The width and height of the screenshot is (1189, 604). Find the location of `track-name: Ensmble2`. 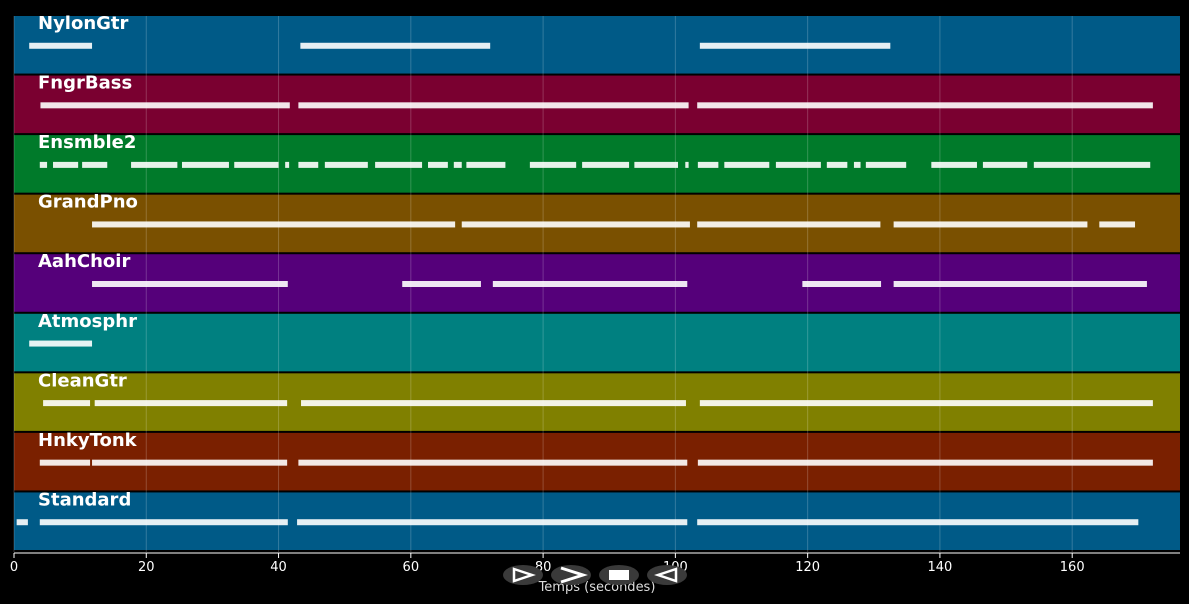

track-name: Ensmble2 is located at coordinates (87, 142).